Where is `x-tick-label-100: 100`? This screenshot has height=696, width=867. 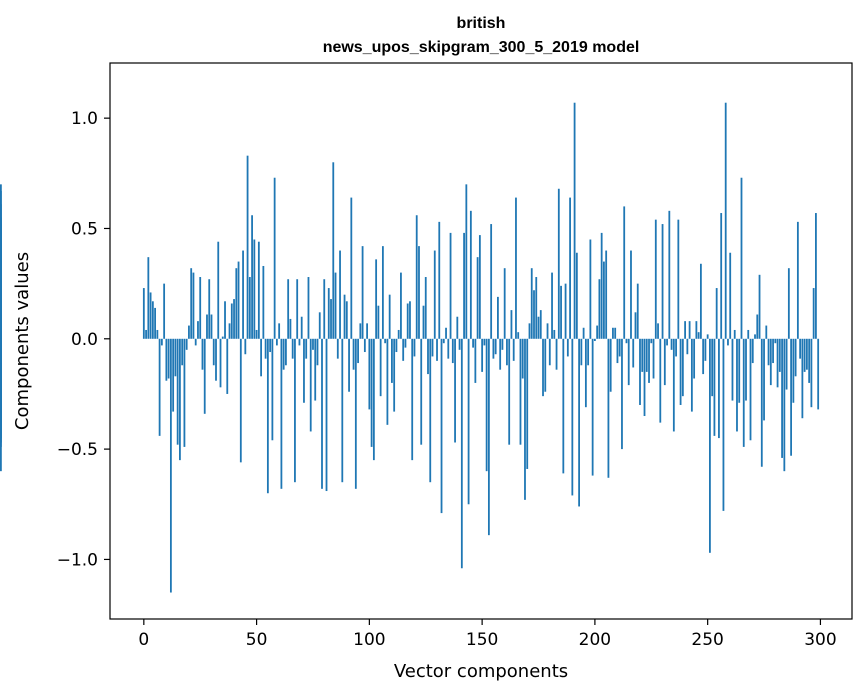
x-tick-label-100: 100 is located at coordinates (369, 640).